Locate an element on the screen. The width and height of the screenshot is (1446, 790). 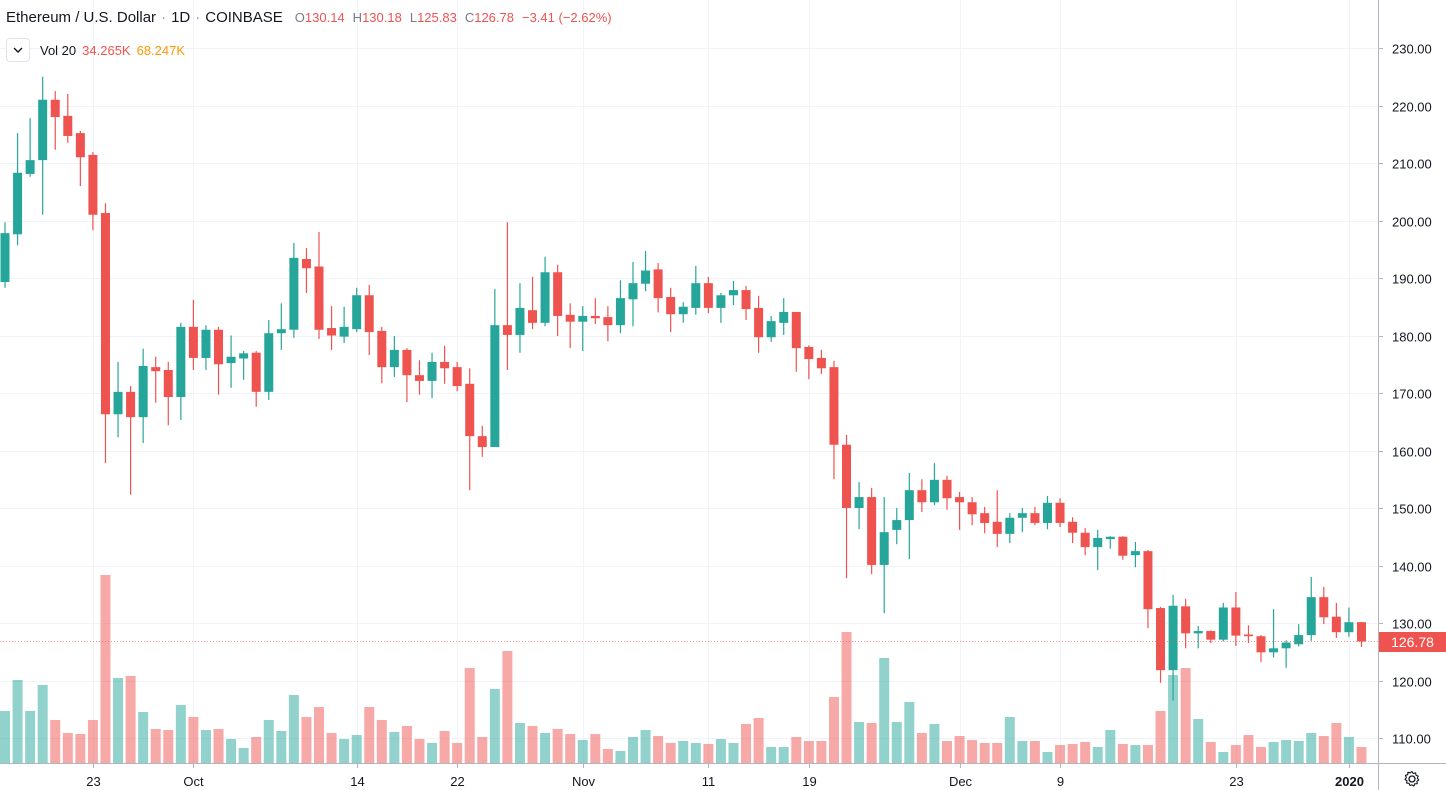
time-axis: 23 Oct 14 22 Nov 11 19 Dec 9 23 2020 is located at coordinates (725, 776).